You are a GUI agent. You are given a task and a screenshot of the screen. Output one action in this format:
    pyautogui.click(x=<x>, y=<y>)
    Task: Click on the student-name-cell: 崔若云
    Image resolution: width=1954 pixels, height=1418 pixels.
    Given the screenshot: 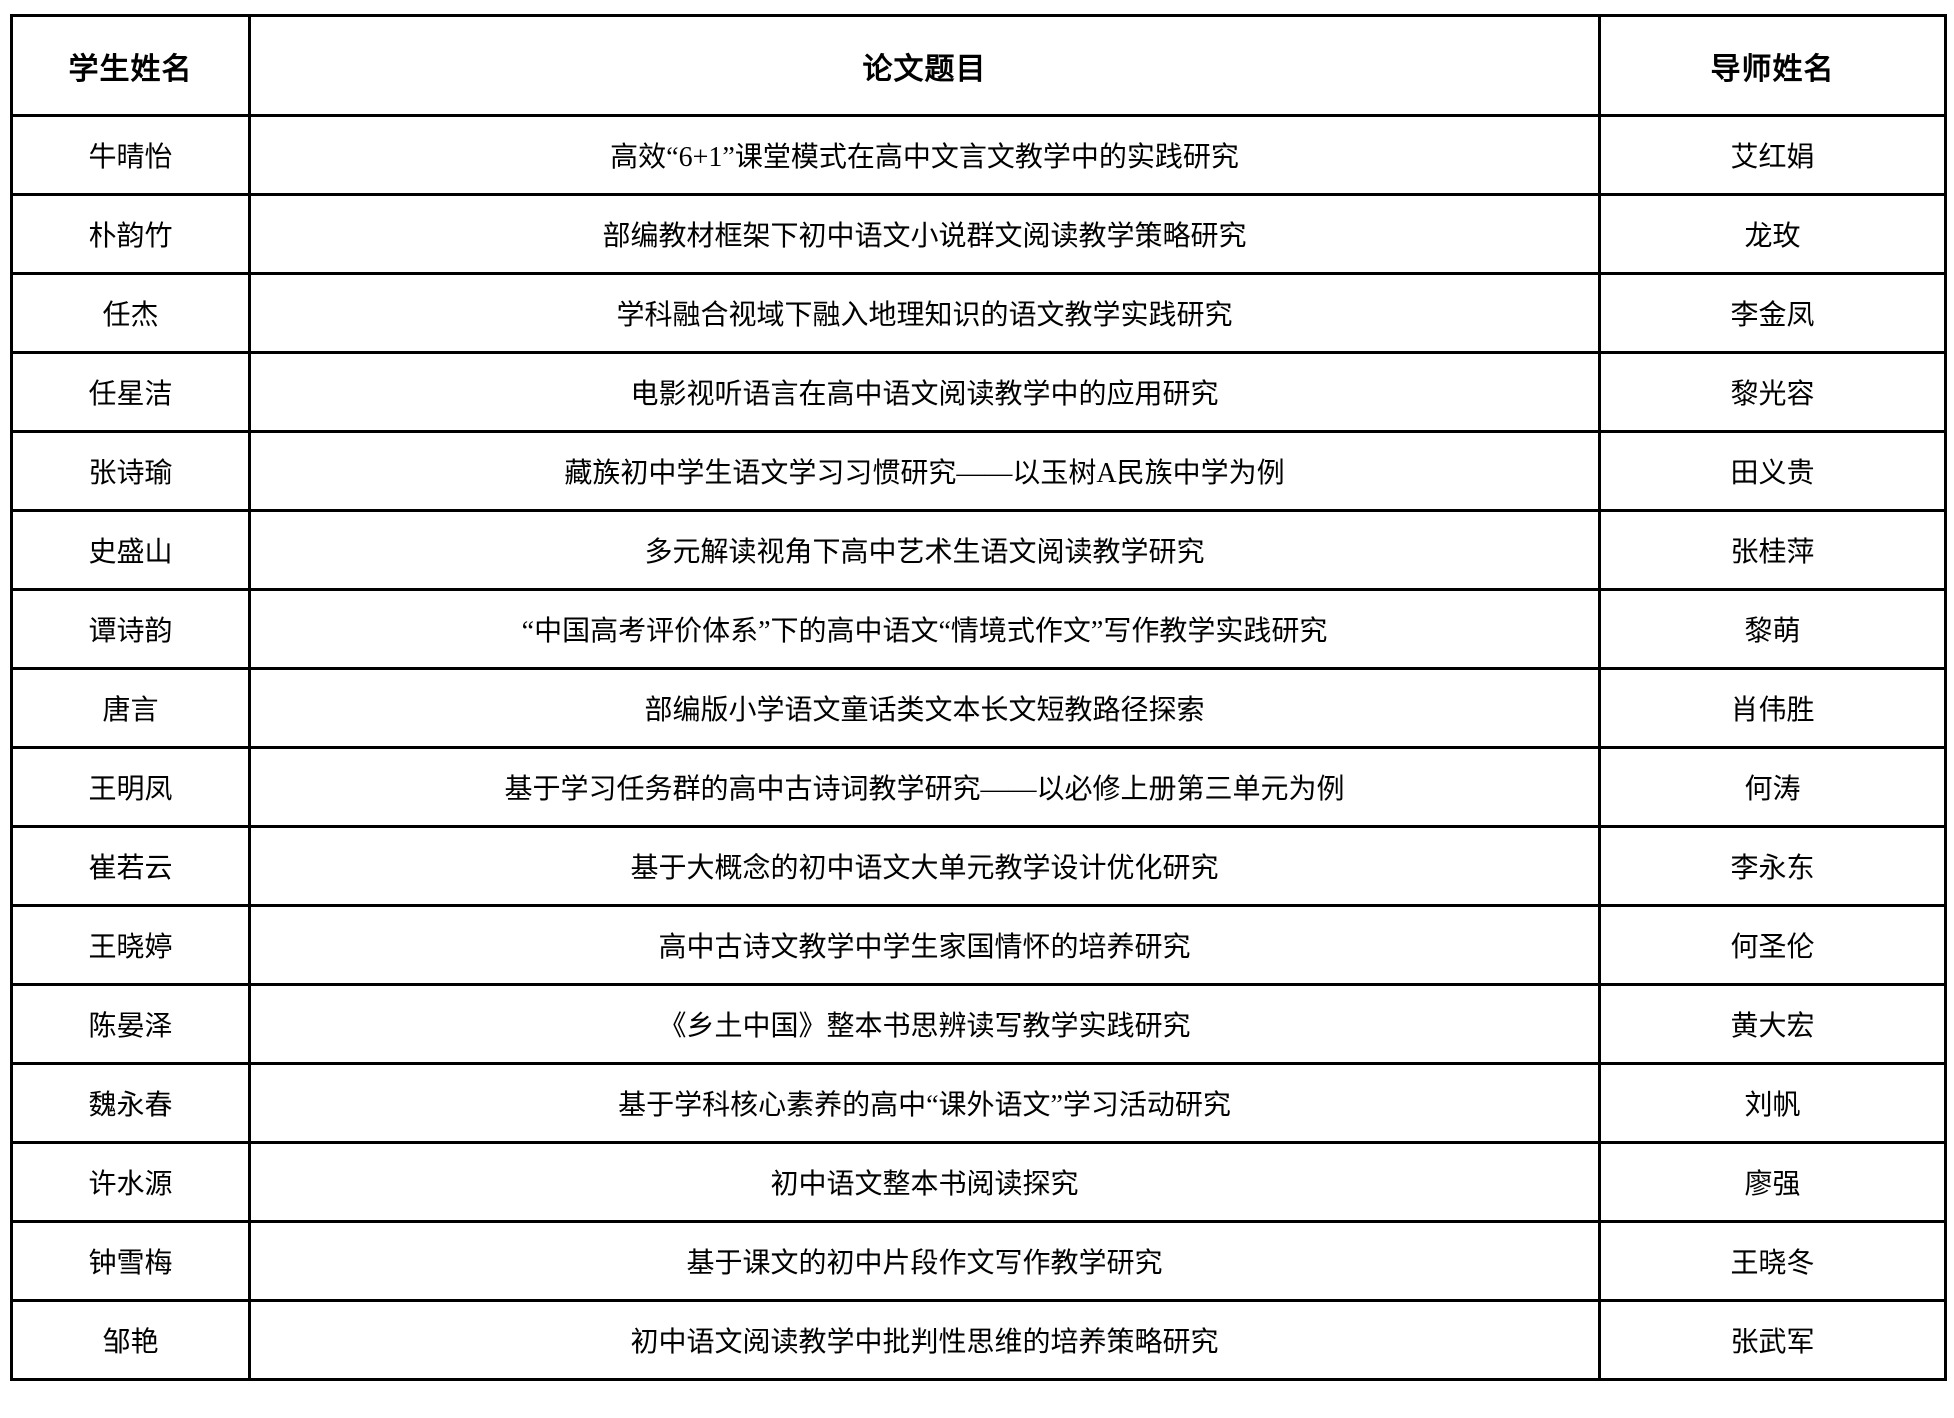 What is the action you would take?
    pyautogui.click(x=130, y=866)
    